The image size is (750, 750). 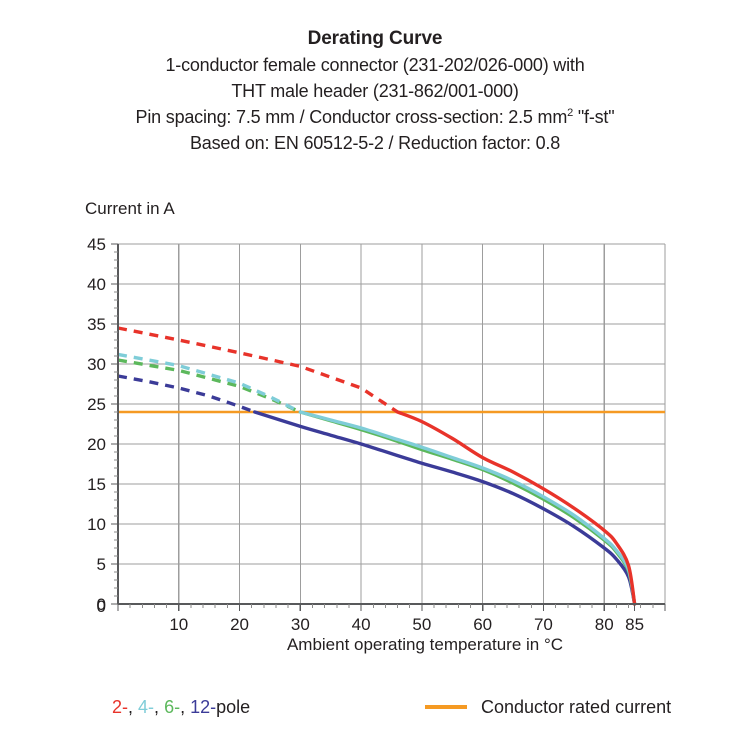 What do you see at coordinates (130, 208) in the screenshot?
I see `y-axis-label: Current in A` at bounding box center [130, 208].